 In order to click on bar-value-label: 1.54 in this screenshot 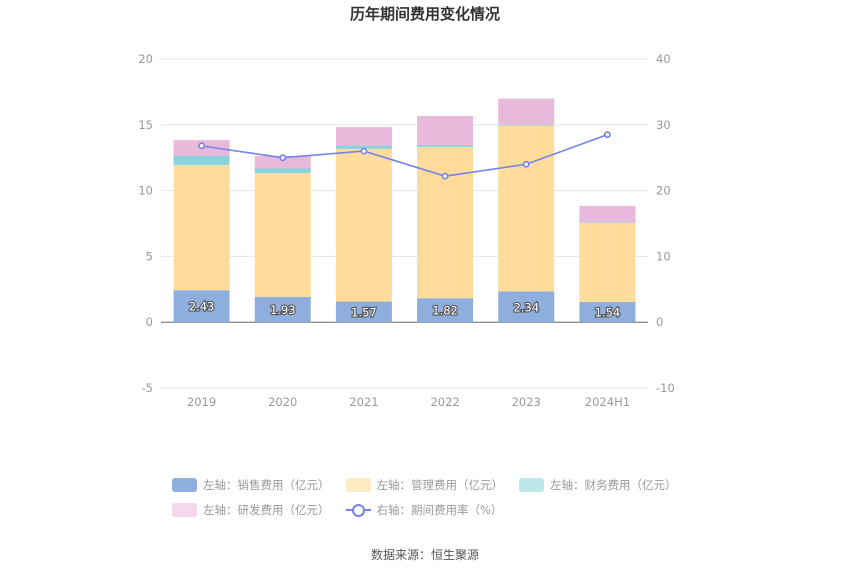, I will do `click(608, 313)`.